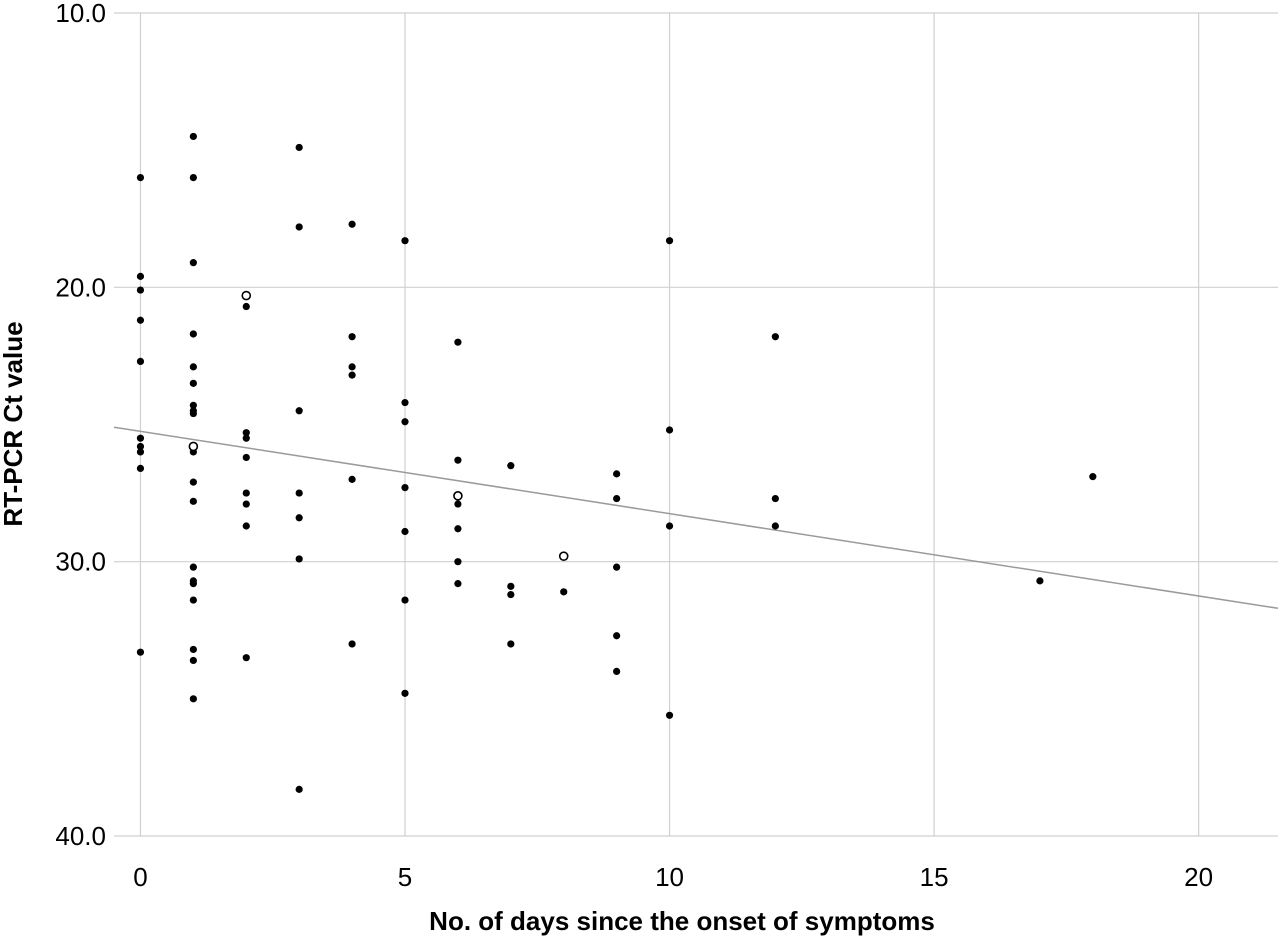  What do you see at coordinates (140, 877) in the screenshot?
I see `x-tick-label: 0` at bounding box center [140, 877].